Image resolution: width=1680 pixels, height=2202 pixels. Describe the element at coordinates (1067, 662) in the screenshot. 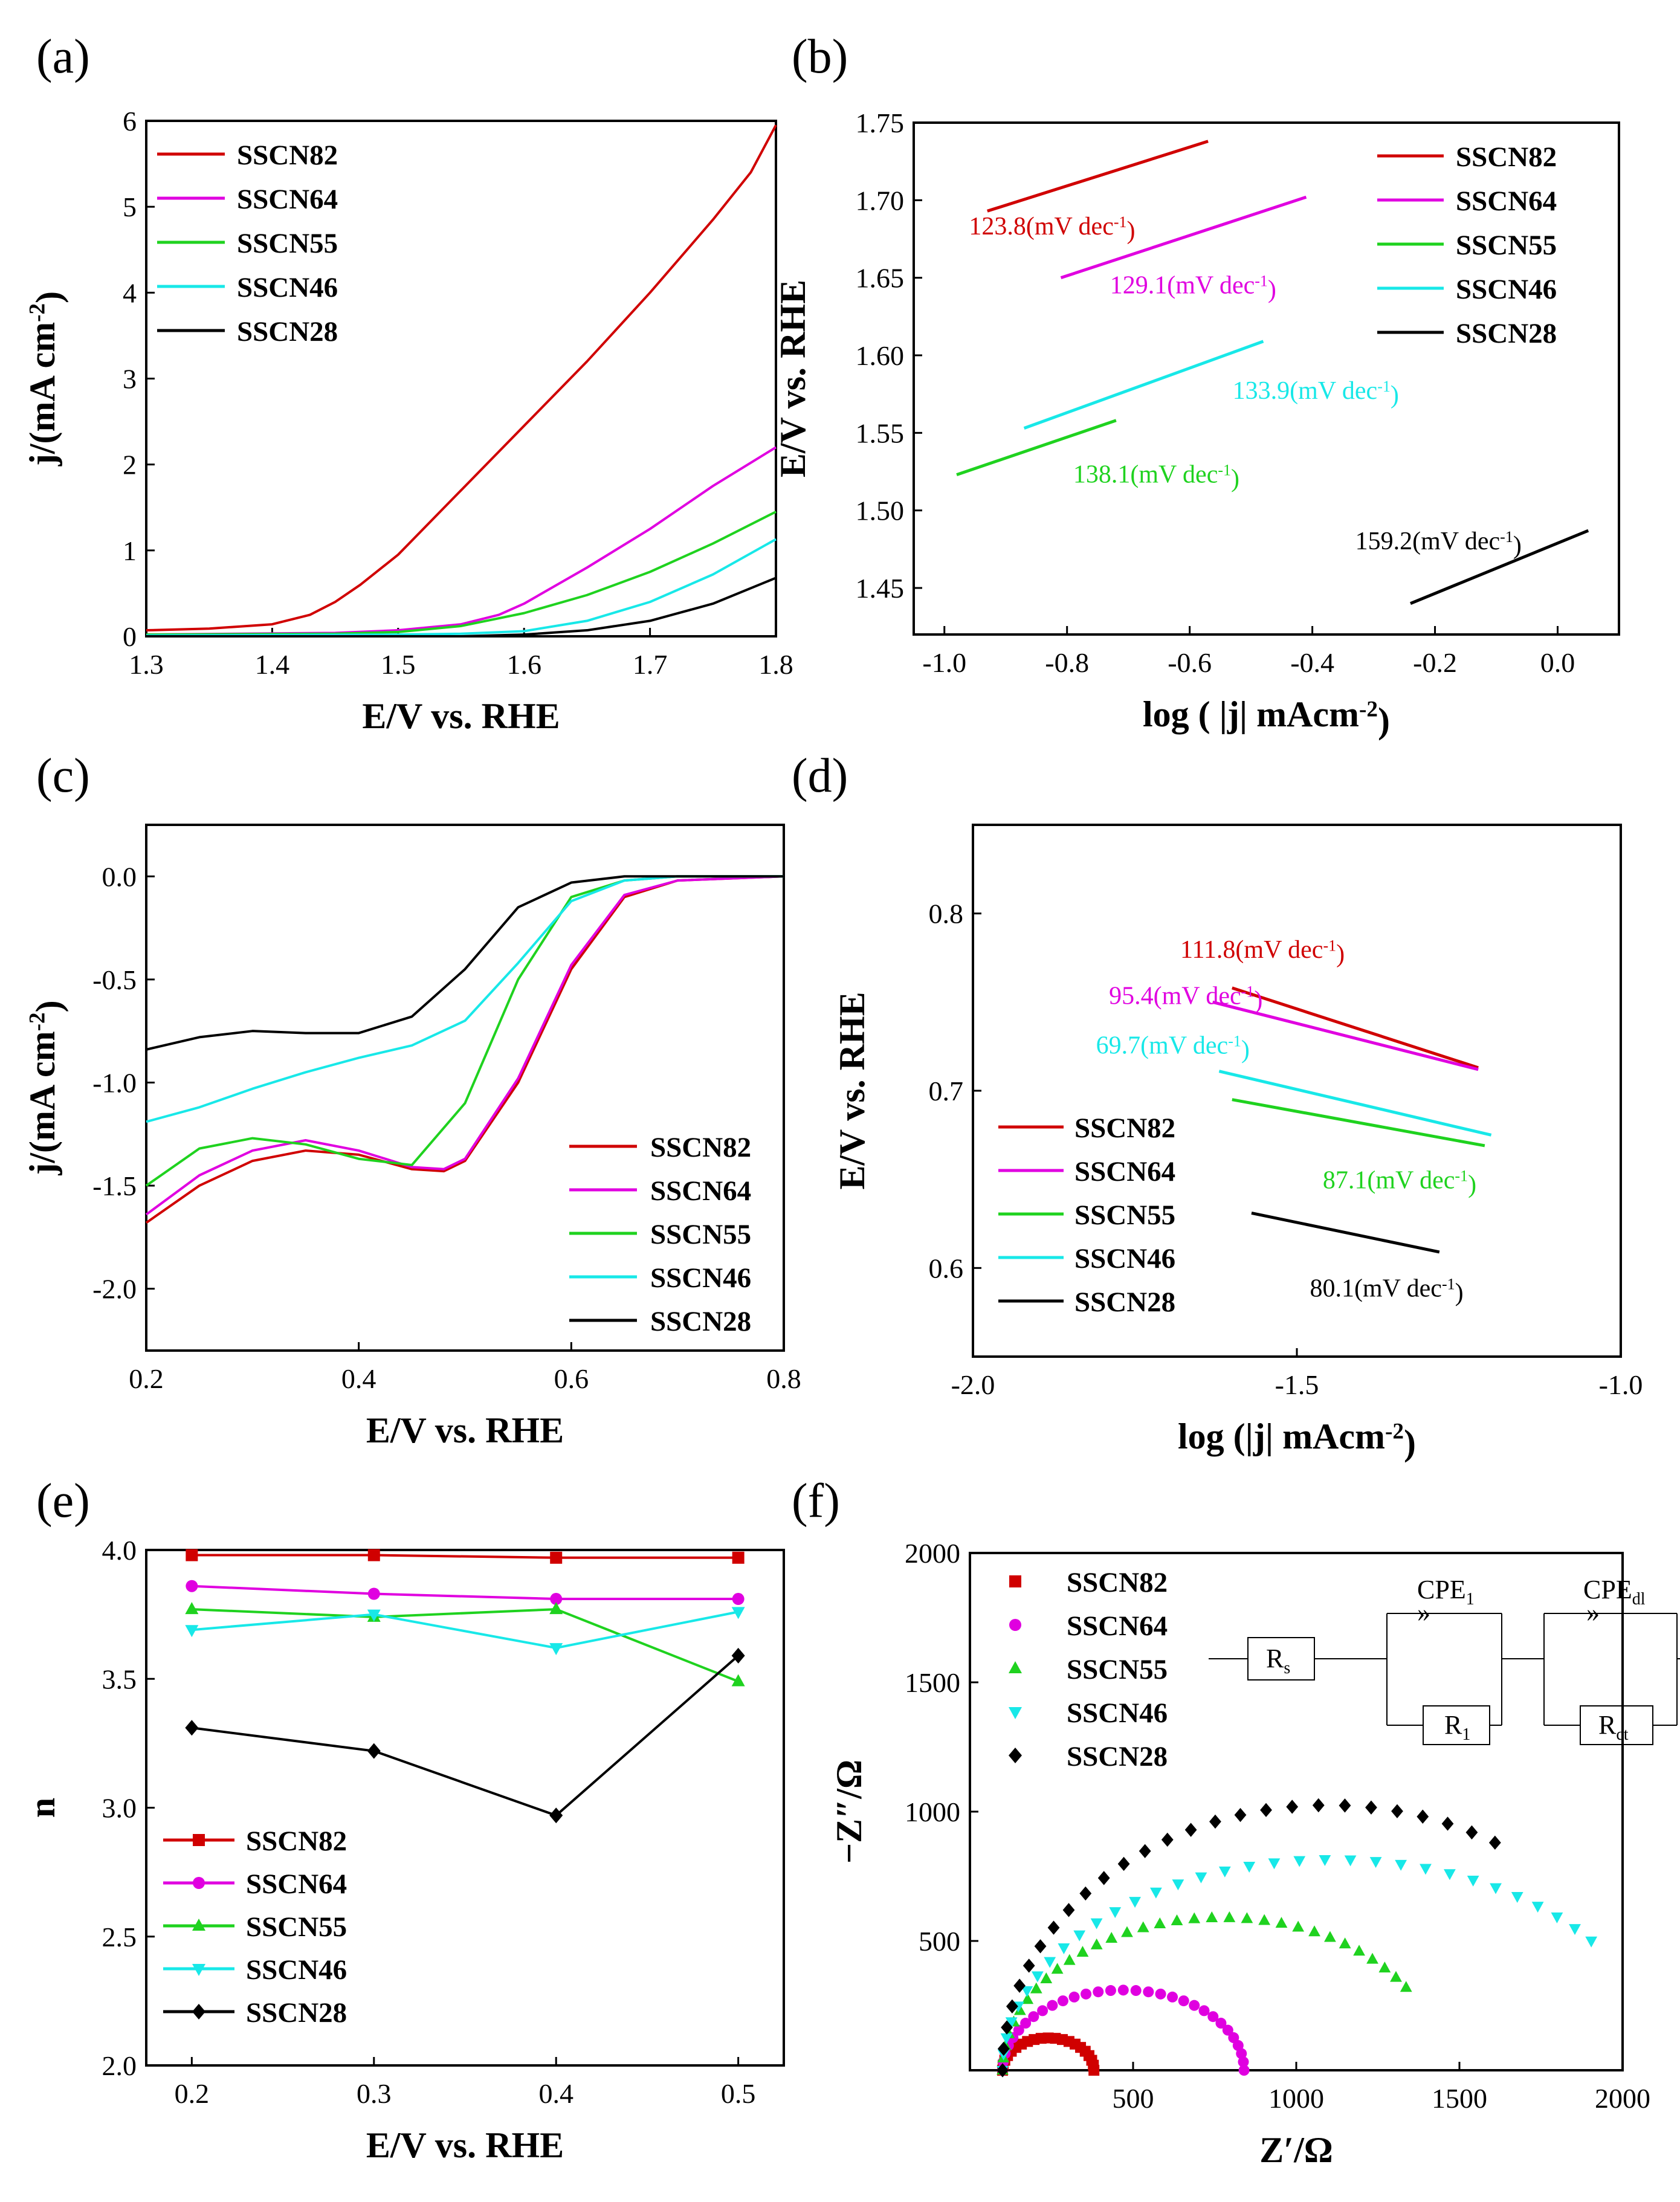

I see `x-tick-label: -0.8` at that location.